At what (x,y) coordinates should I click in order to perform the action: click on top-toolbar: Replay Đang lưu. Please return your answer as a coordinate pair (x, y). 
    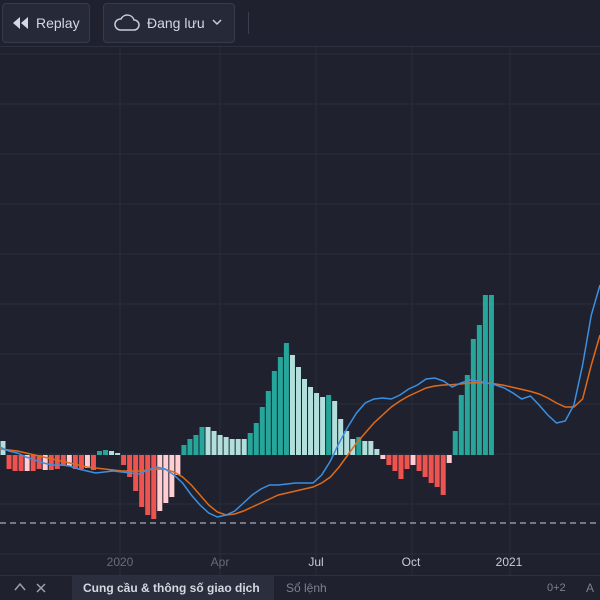
    Looking at the image, I should click on (300, 23).